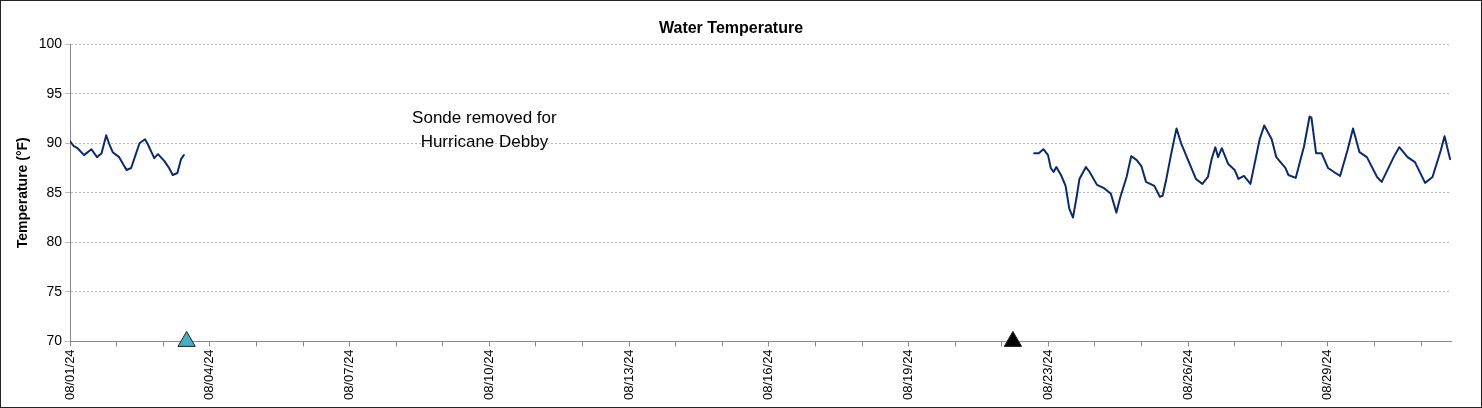  Describe the element at coordinates (69, 375) in the screenshot. I see `x-tick-label: 08/01/24` at that location.